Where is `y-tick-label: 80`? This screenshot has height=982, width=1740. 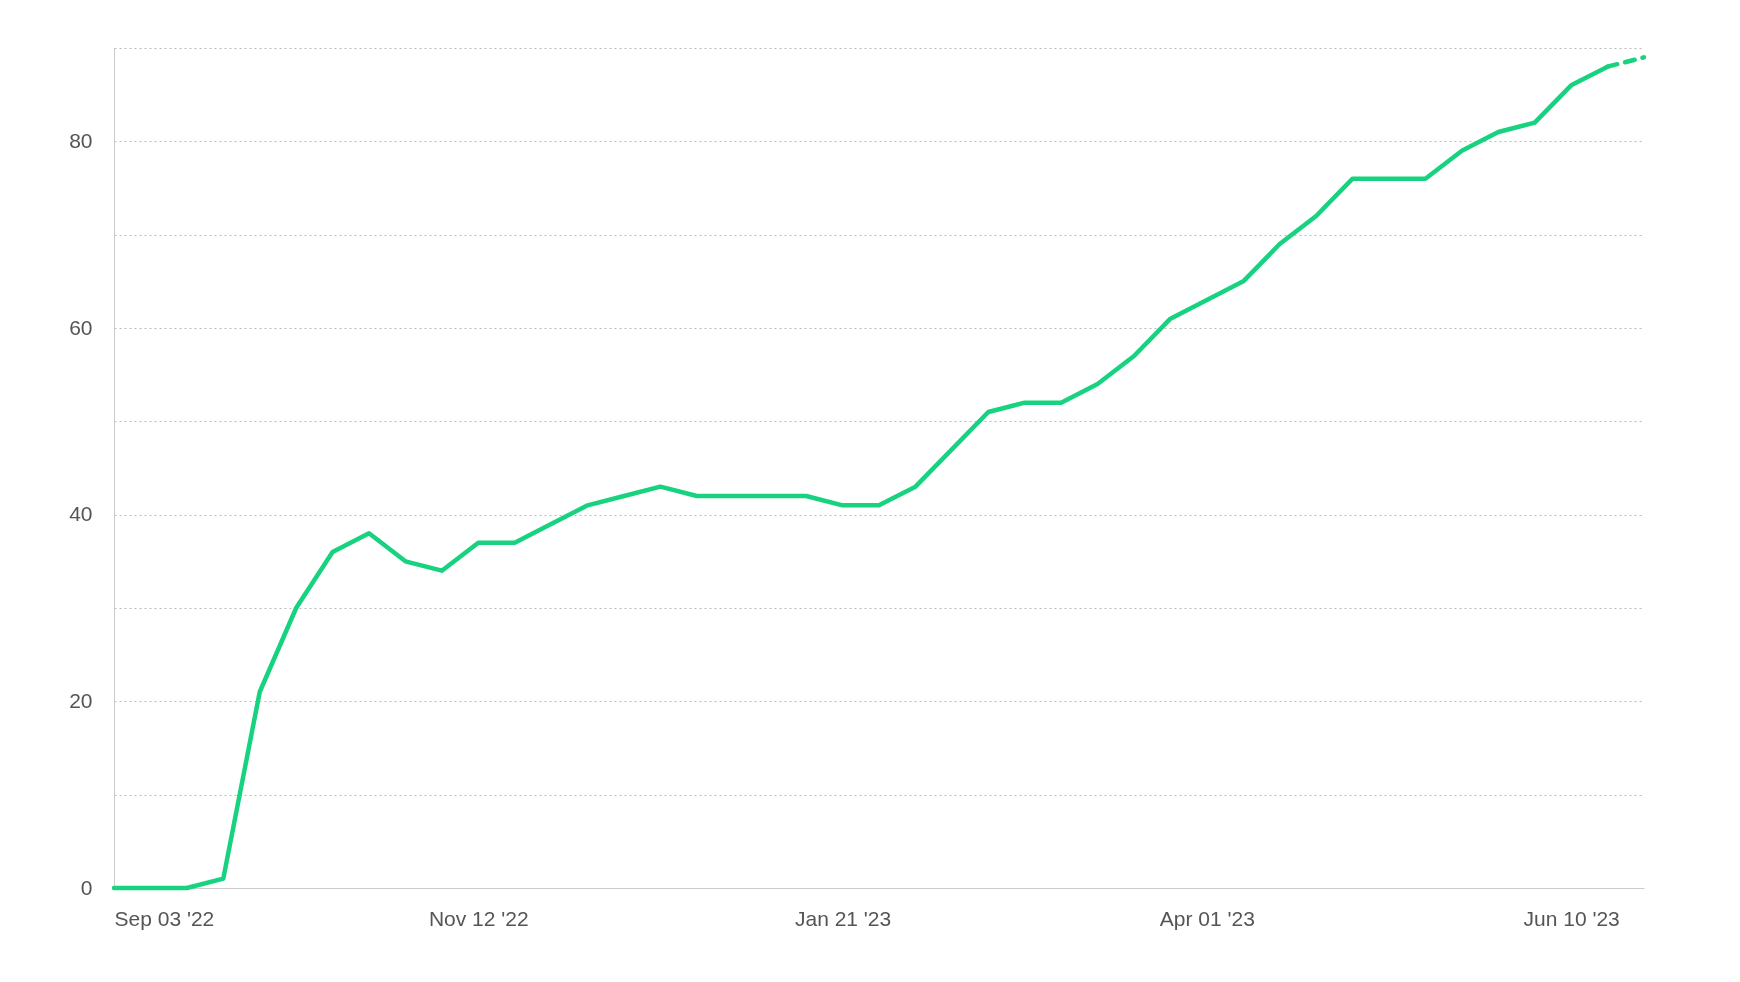 y-tick-label: 80 is located at coordinates (81, 140).